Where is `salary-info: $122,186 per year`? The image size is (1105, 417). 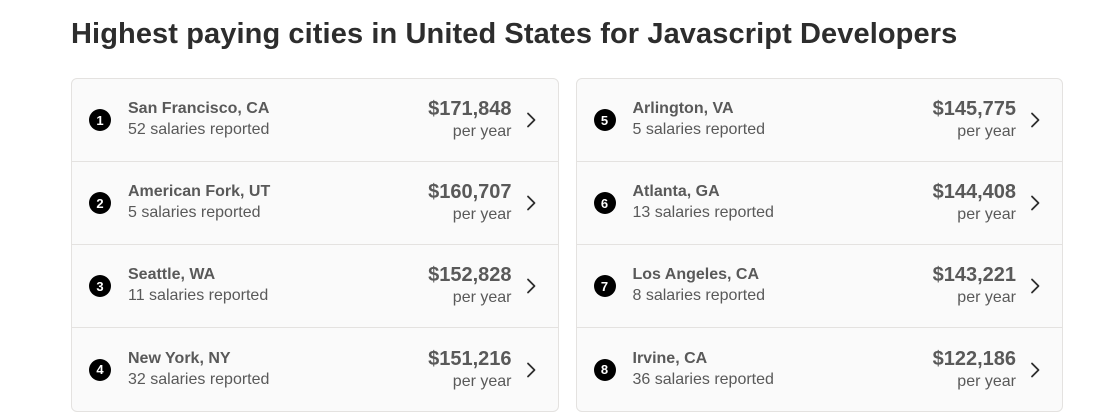 salary-info: $122,186 per year is located at coordinates (974, 370).